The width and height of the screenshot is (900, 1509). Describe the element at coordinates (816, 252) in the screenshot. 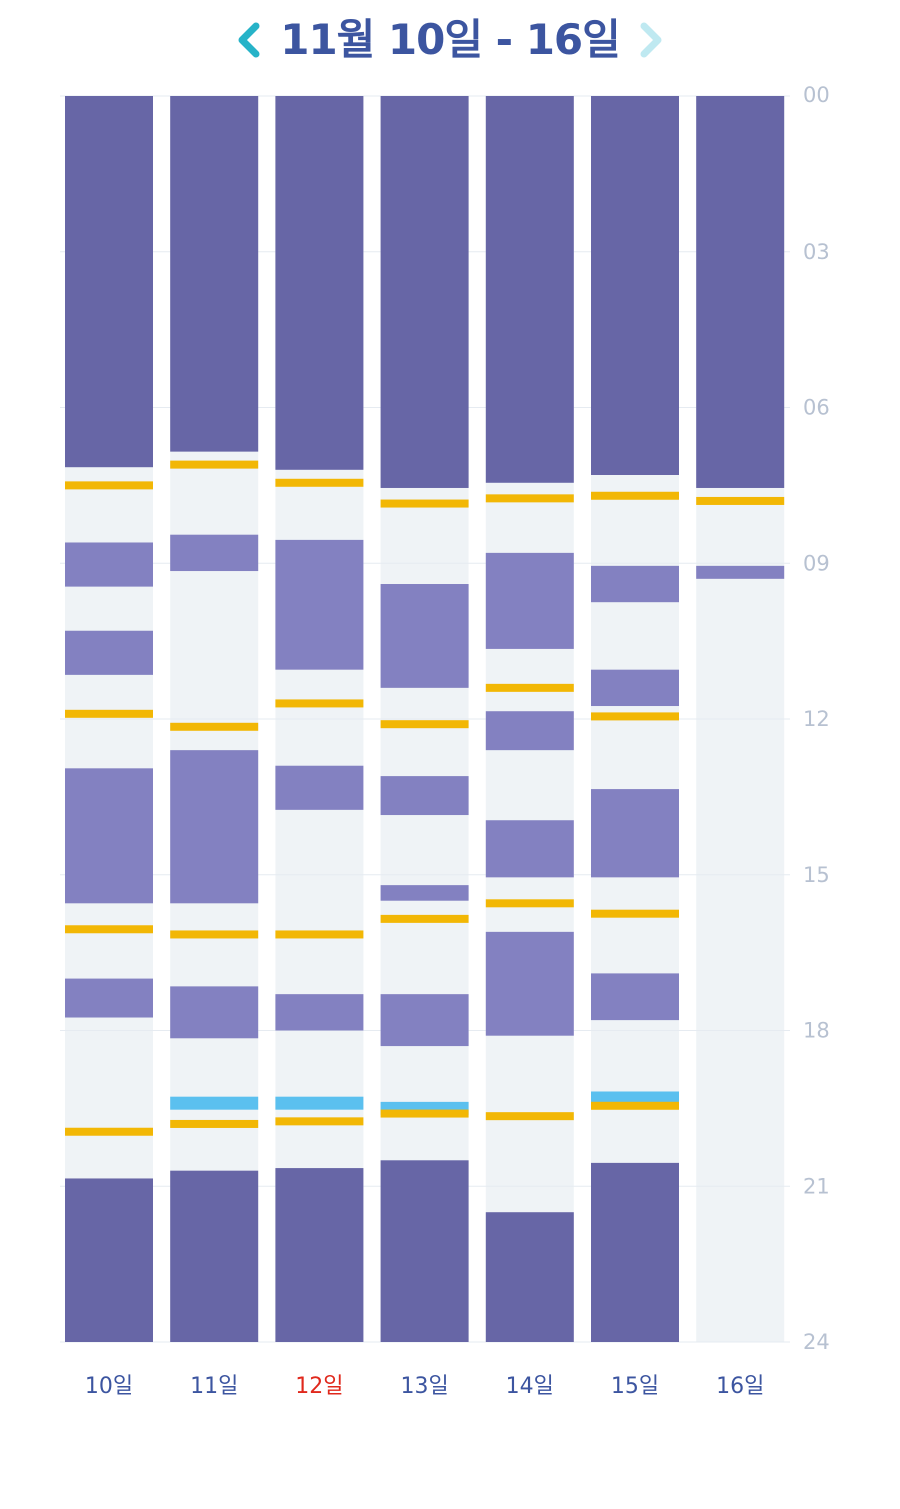

I see `hour-tick-label: 03` at that location.